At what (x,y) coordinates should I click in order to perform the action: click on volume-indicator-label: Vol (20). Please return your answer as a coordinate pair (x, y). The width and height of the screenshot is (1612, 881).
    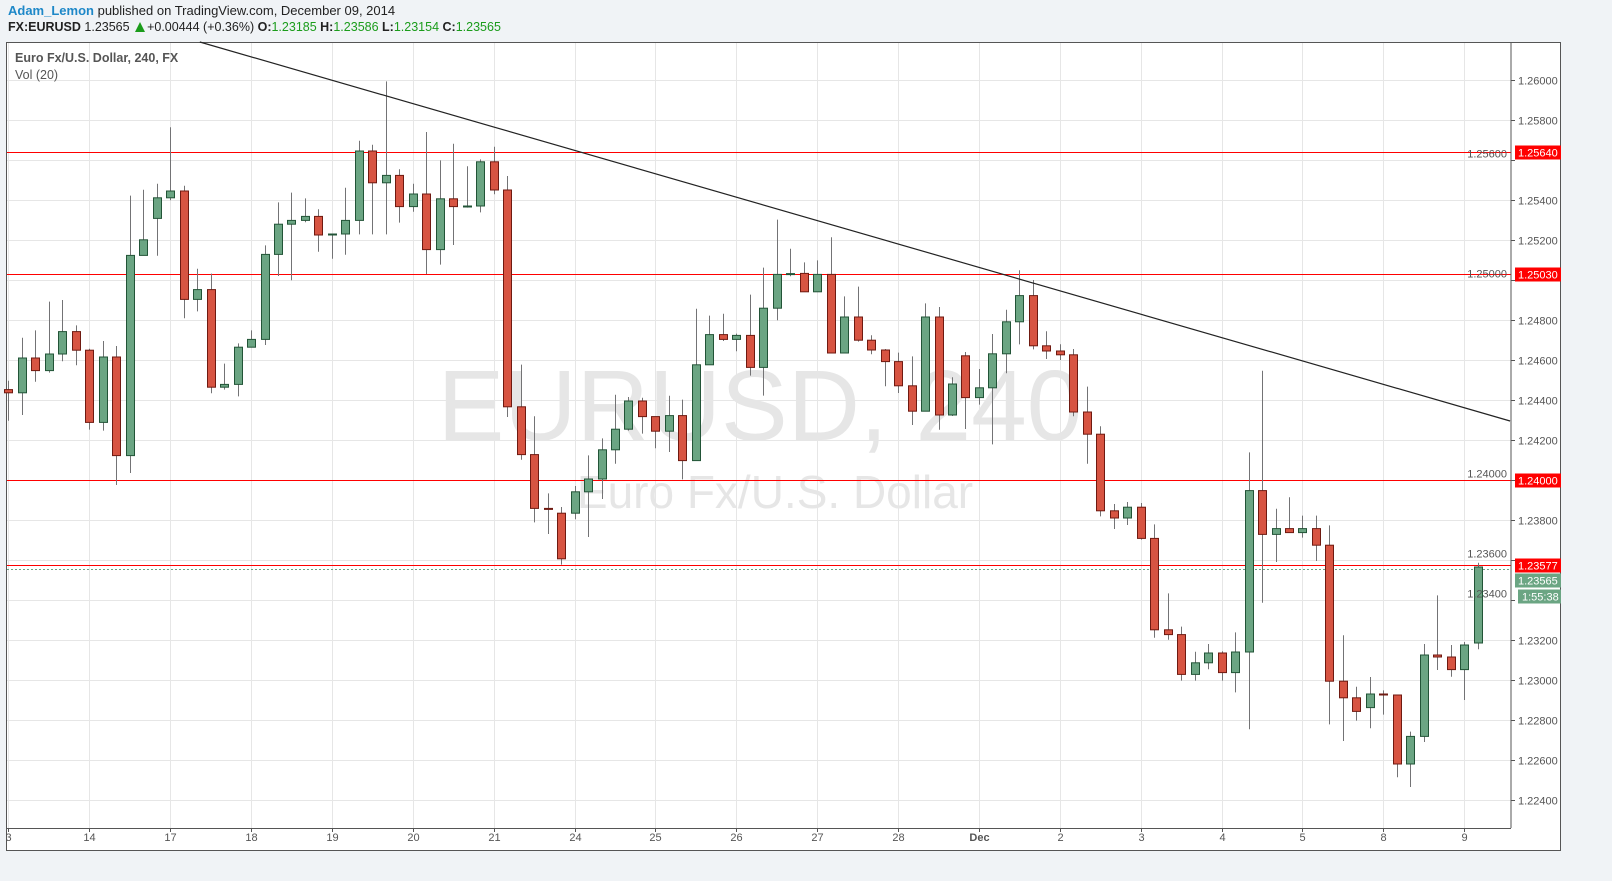
    Looking at the image, I should click on (37, 75).